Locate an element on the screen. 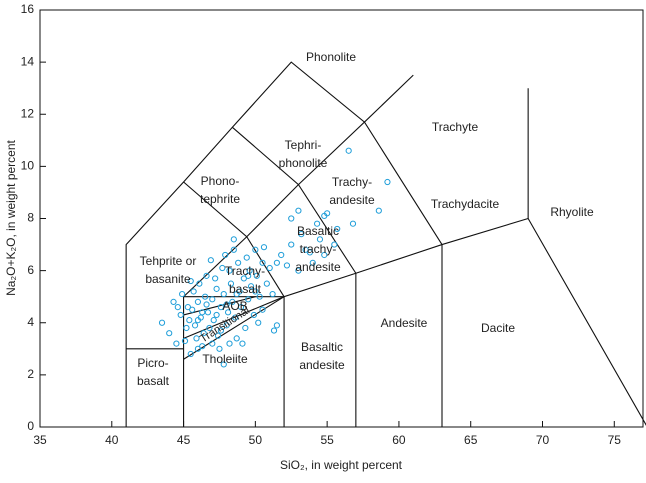  field-label: Tephri- is located at coordinates (303, 145).